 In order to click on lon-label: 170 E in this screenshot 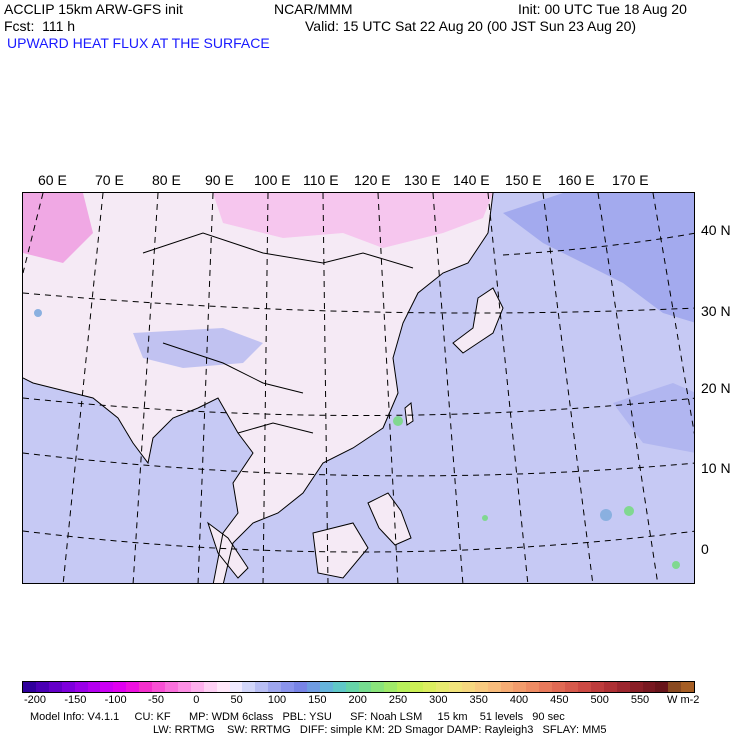, I will do `click(630, 180)`.